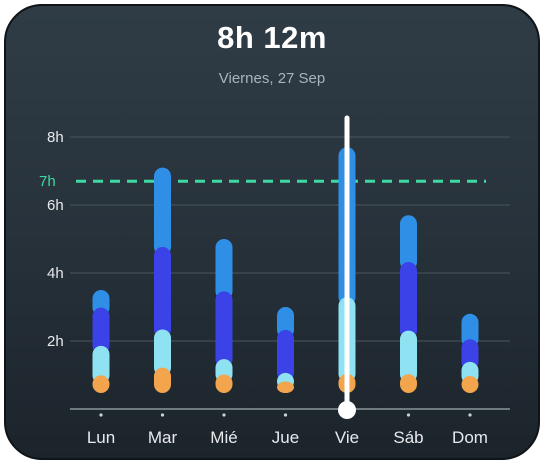  What do you see at coordinates (55, 137) in the screenshot?
I see `y-tick-label: 8h` at bounding box center [55, 137].